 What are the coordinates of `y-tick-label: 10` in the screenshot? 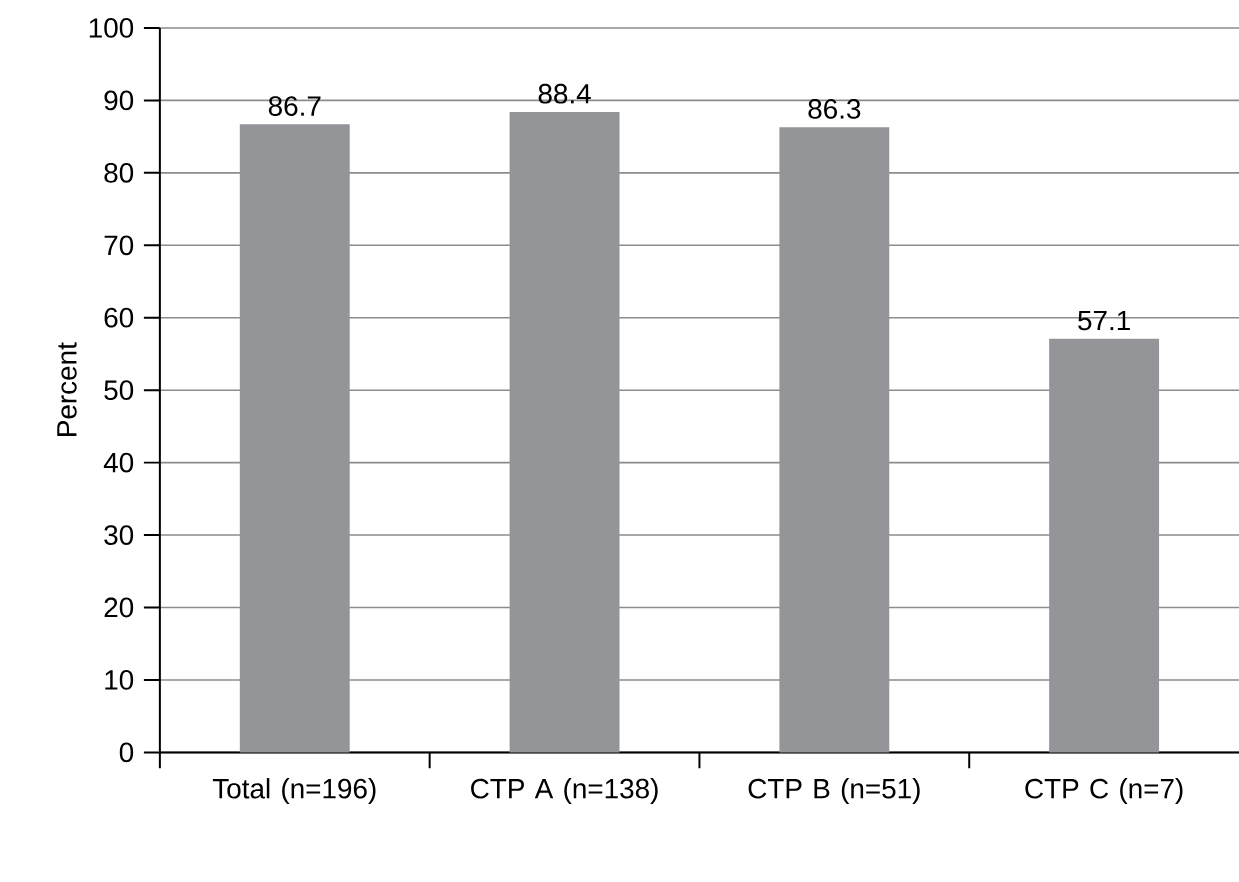 It's located at (119, 679).